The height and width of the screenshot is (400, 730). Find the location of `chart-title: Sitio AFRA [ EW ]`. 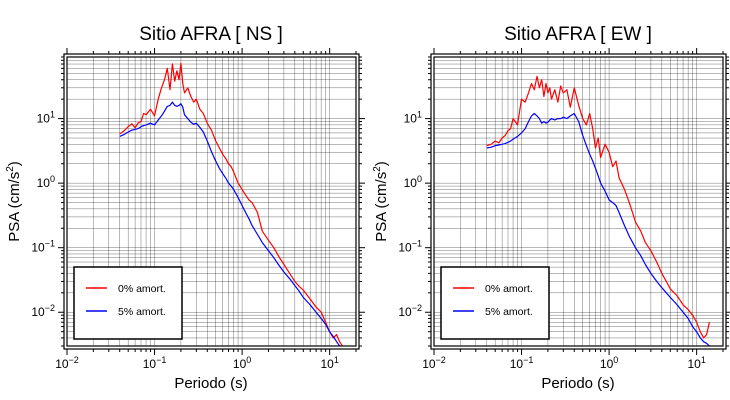

chart-title: Sitio AFRA [ EW ] is located at coordinates (578, 34).